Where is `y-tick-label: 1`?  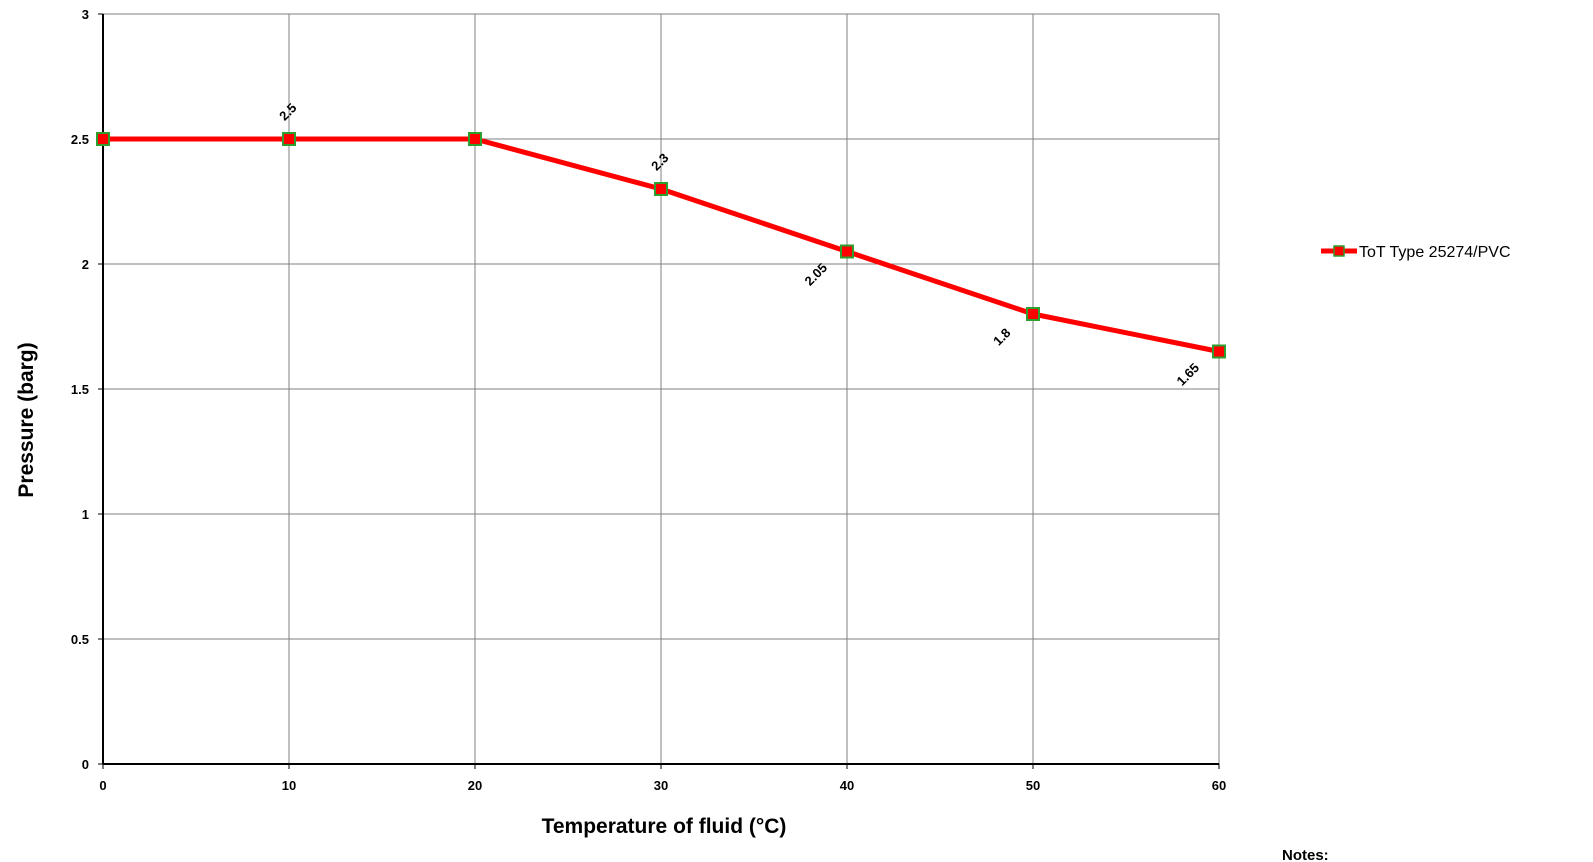
y-tick-label: 1 is located at coordinates (85, 514).